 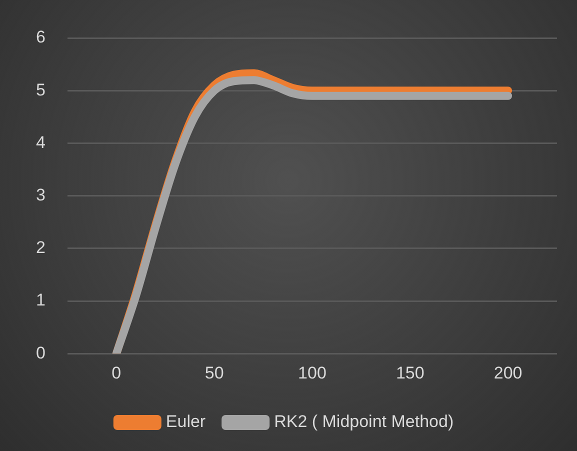 What do you see at coordinates (214, 372) in the screenshot?
I see `x-tick-label: 50` at bounding box center [214, 372].